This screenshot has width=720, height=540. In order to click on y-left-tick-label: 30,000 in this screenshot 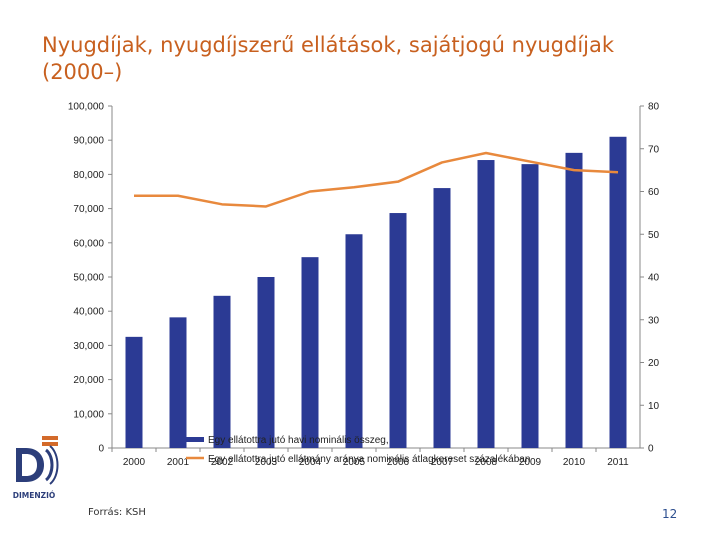, I will do `click(88, 346)`.